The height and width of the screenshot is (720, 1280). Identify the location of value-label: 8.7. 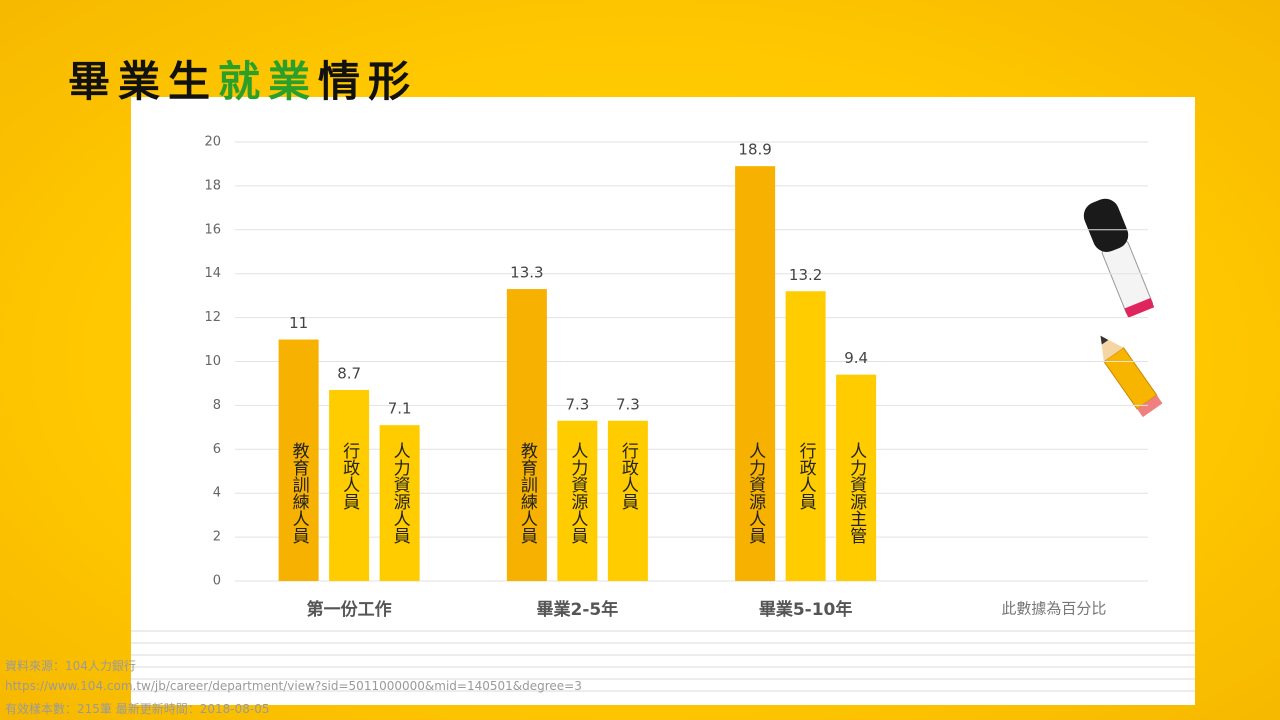
(349, 374).